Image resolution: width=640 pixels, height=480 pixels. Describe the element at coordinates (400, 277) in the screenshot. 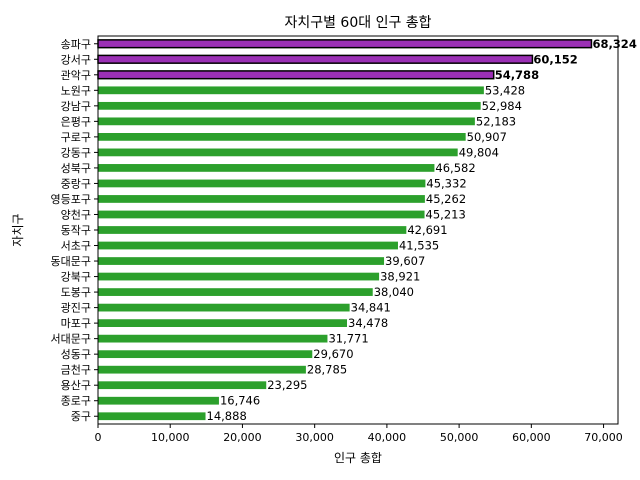

I see `value-label-강북구: 38,921` at that location.